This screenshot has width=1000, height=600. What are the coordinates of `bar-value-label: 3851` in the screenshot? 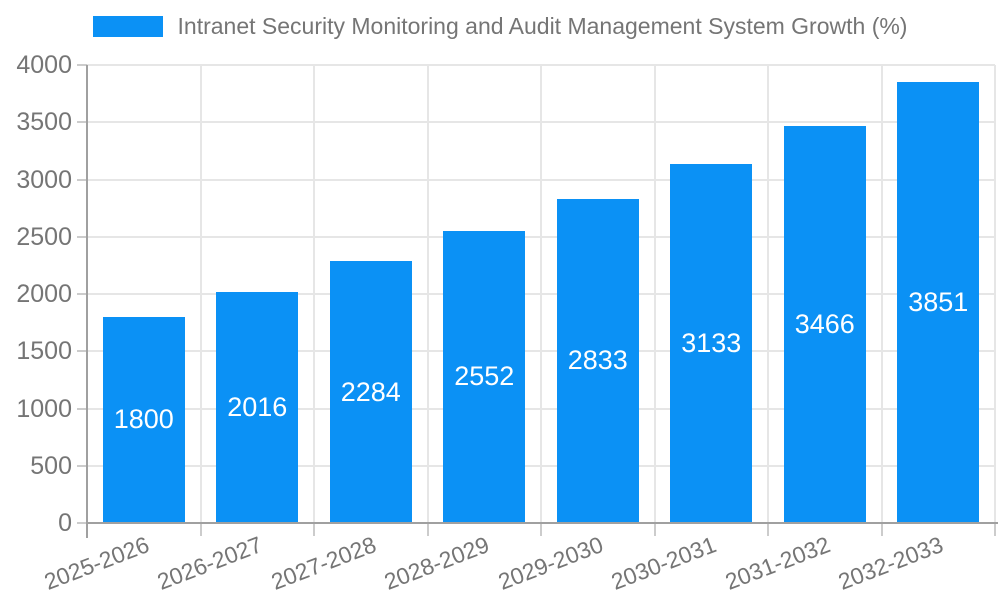 It's located at (938, 302).